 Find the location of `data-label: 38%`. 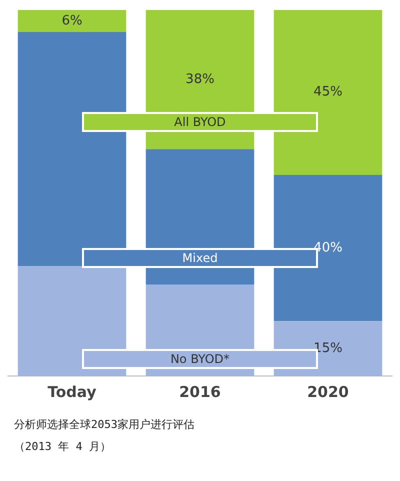

data-label: 38% is located at coordinates (200, 79).